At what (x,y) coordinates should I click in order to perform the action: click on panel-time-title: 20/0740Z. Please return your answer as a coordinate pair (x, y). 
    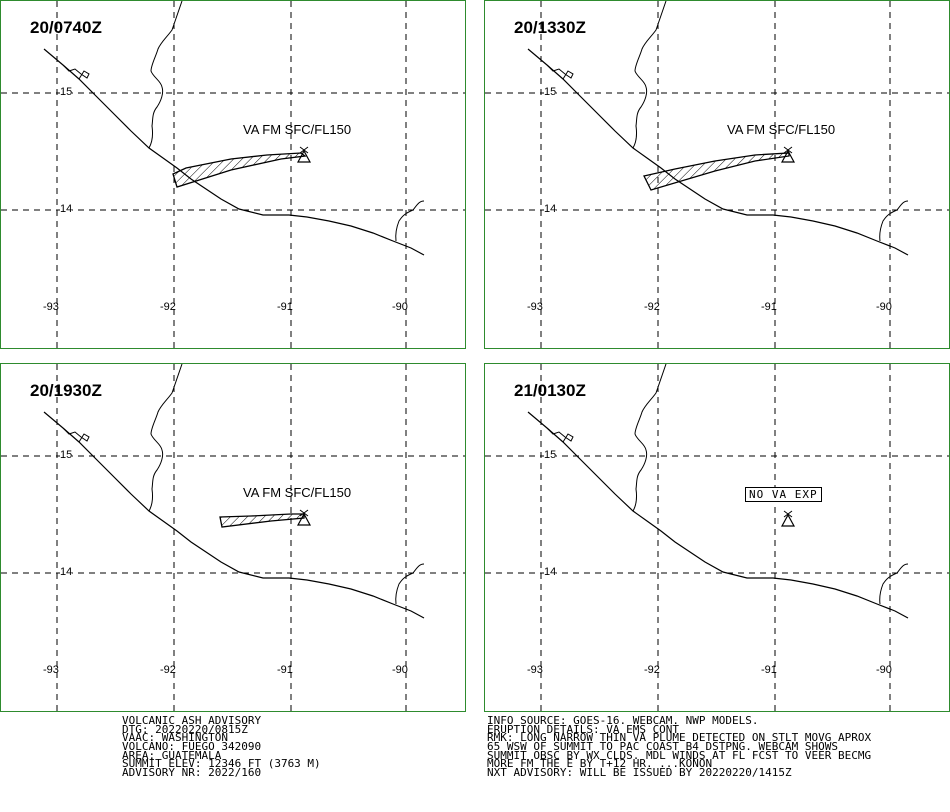
    Looking at the image, I should click on (66, 27).